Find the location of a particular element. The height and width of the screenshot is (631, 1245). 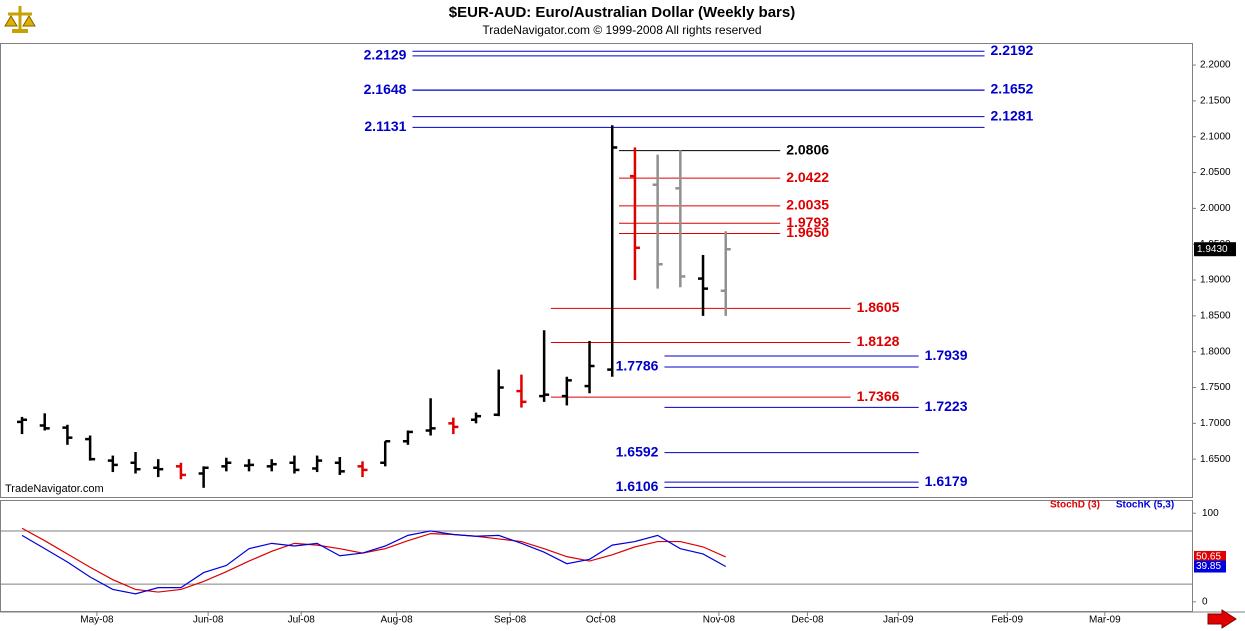

scroll-arrow is located at coordinates (1222, 619).